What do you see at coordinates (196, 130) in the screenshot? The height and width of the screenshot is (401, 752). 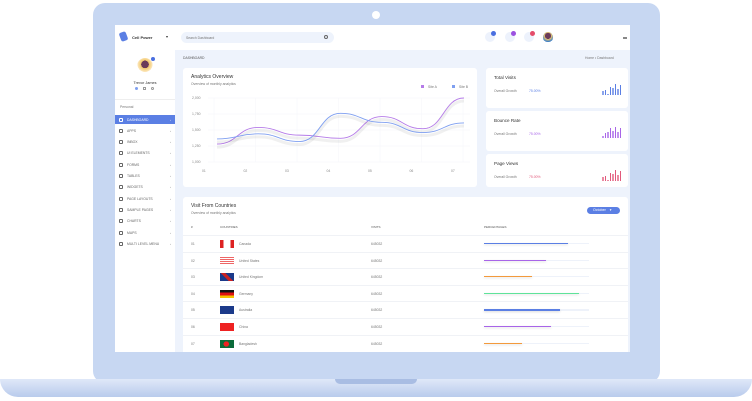 I see `y-tick-label: 1,500` at bounding box center [196, 130].